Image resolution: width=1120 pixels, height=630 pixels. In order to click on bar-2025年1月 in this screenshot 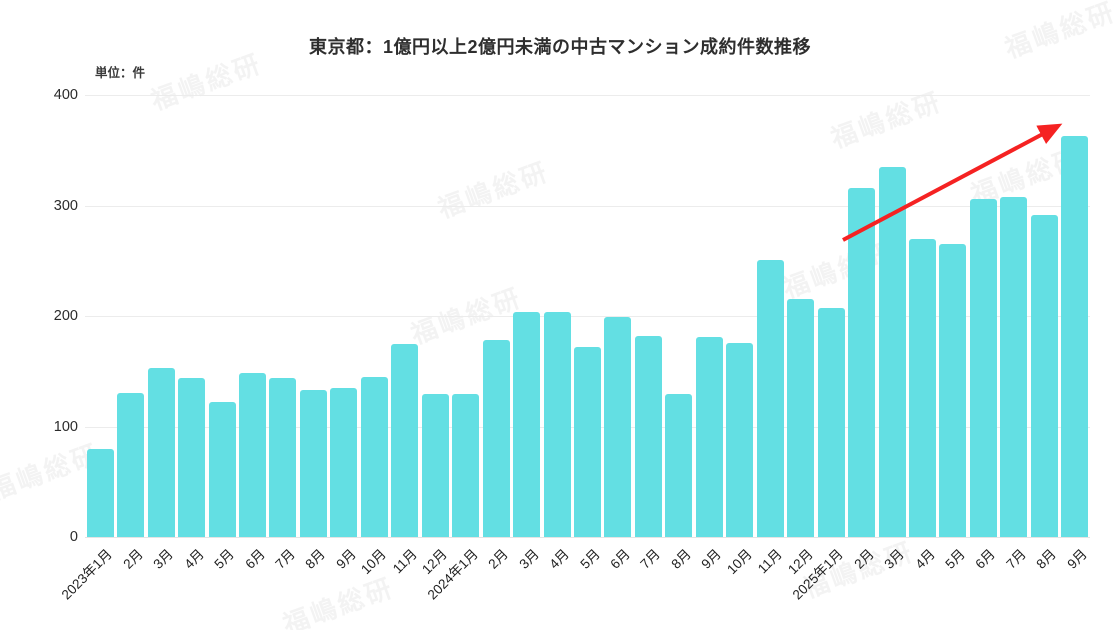, I will do `click(831, 422)`.